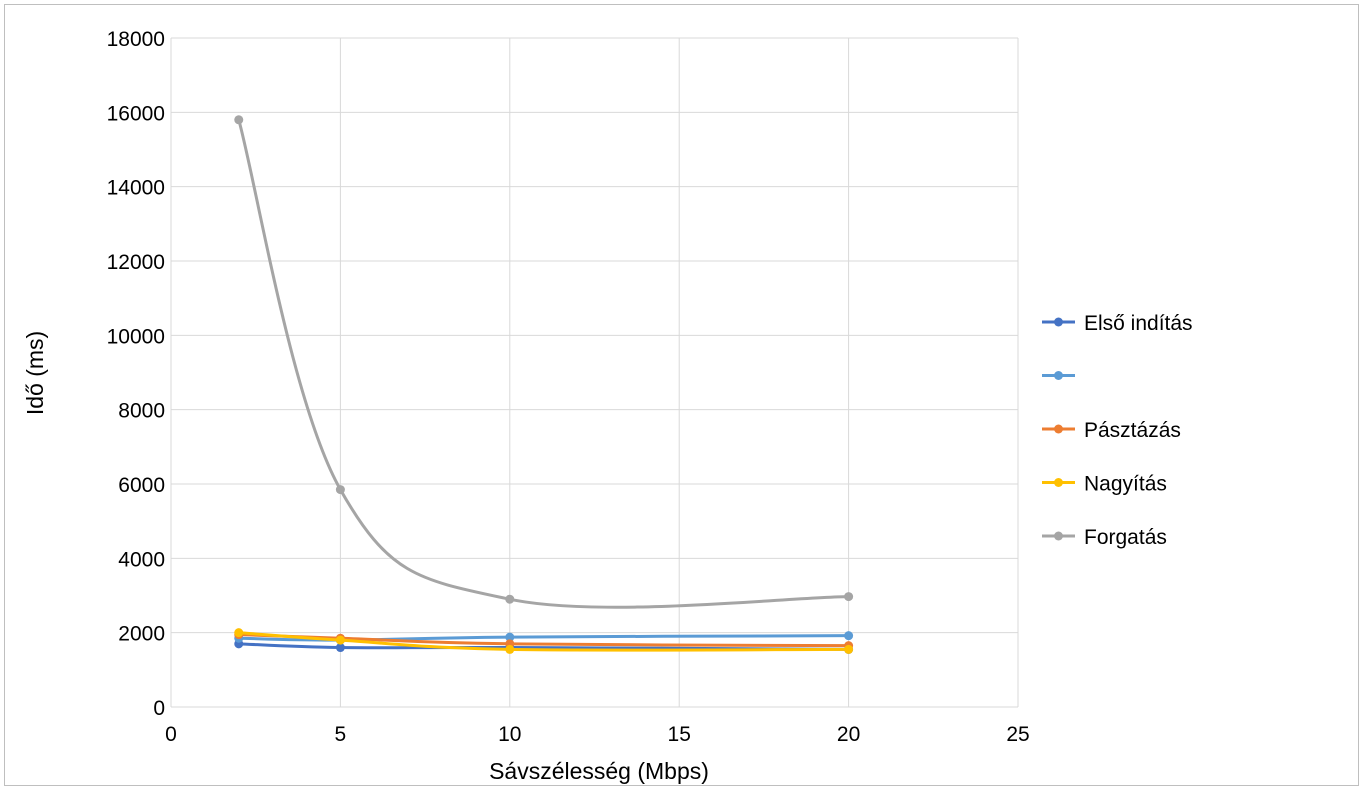 The height and width of the screenshot is (792, 1363). Describe the element at coordinates (136, 336) in the screenshot. I see `y-tick-label: 10000` at that location.